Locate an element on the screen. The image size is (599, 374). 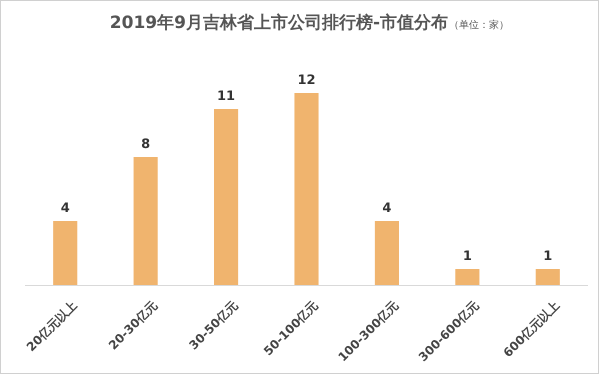
x-tick-label: 20亿元以上 is located at coordinates (52, 326).